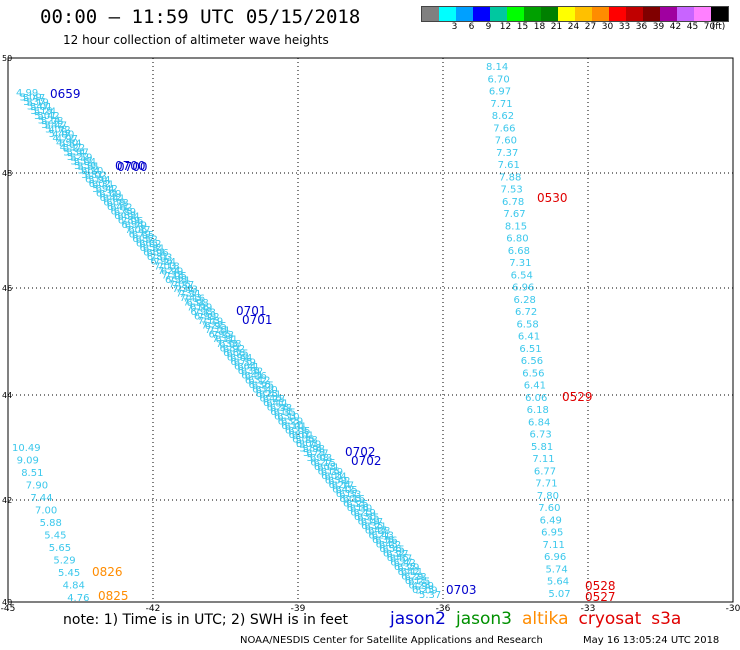  Describe the element at coordinates (360, 452) in the screenshot. I see `time-label: 0702` at that location.